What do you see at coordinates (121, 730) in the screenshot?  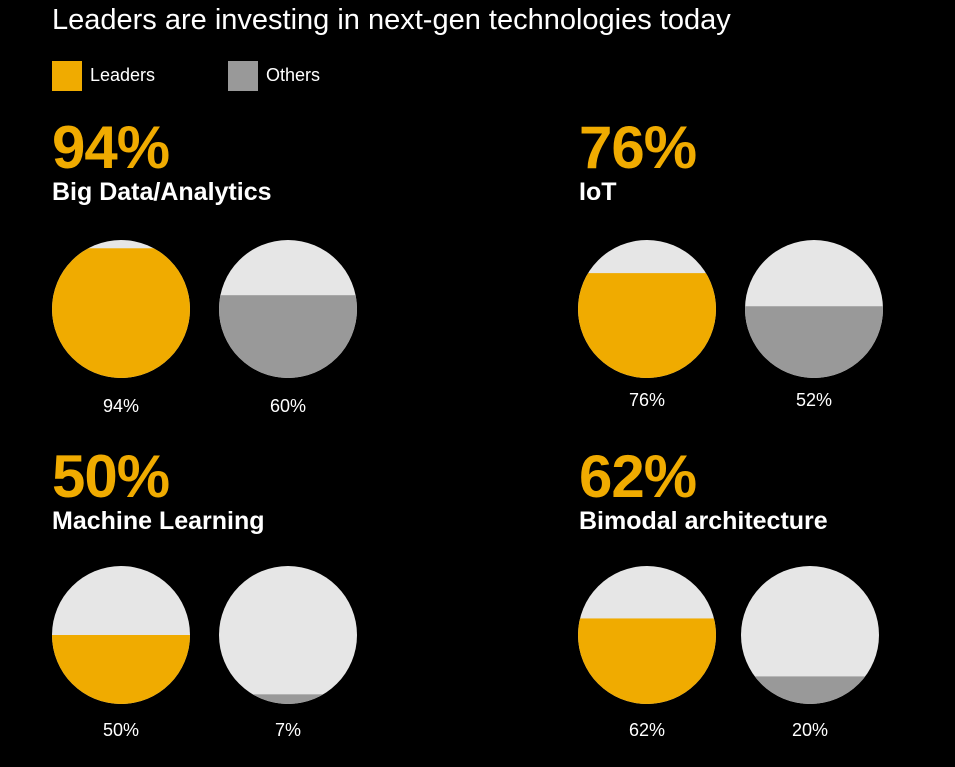 I see `leaders-value-label: 50%` at bounding box center [121, 730].